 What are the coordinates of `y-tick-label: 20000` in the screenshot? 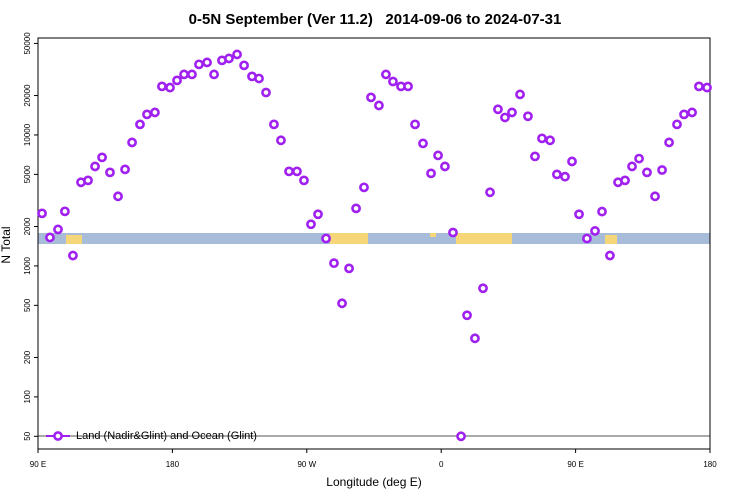 It's located at (27, 95).